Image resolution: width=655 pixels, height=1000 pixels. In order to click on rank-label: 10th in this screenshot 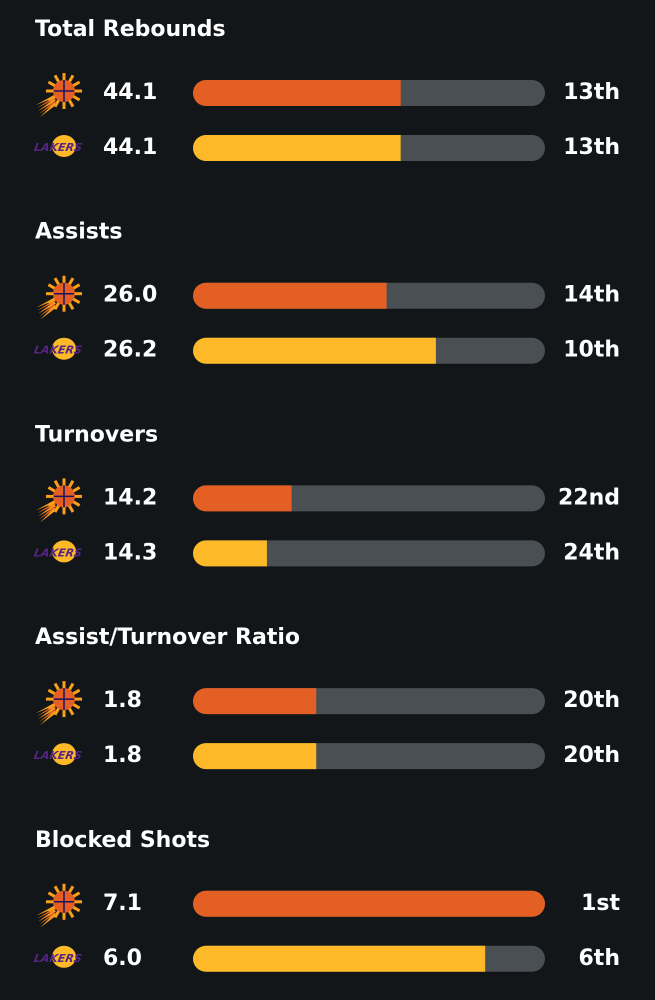, I will do `click(591, 350)`.